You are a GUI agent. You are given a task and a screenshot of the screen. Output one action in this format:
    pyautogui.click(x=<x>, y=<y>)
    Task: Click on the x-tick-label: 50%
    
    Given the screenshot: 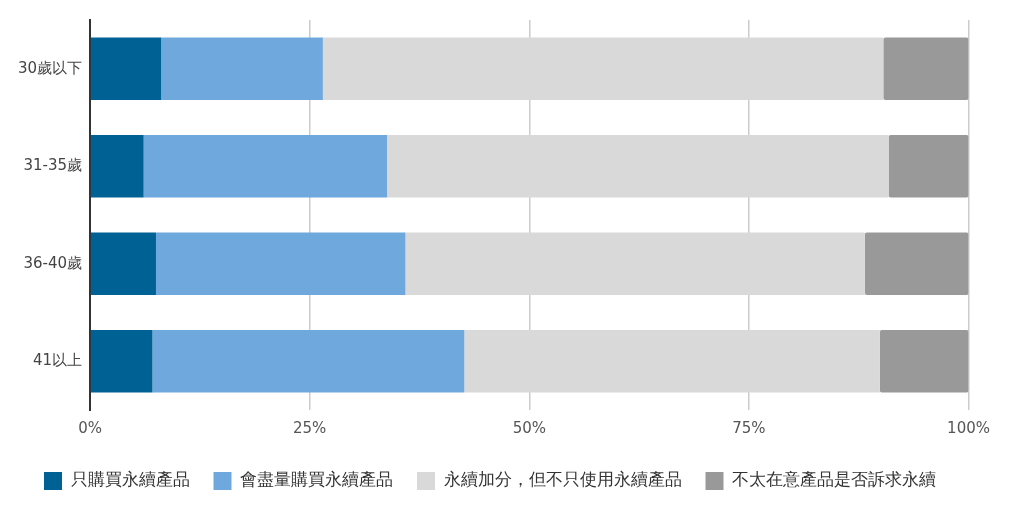 What is the action you would take?
    pyautogui.click(x=529, y=427)
    